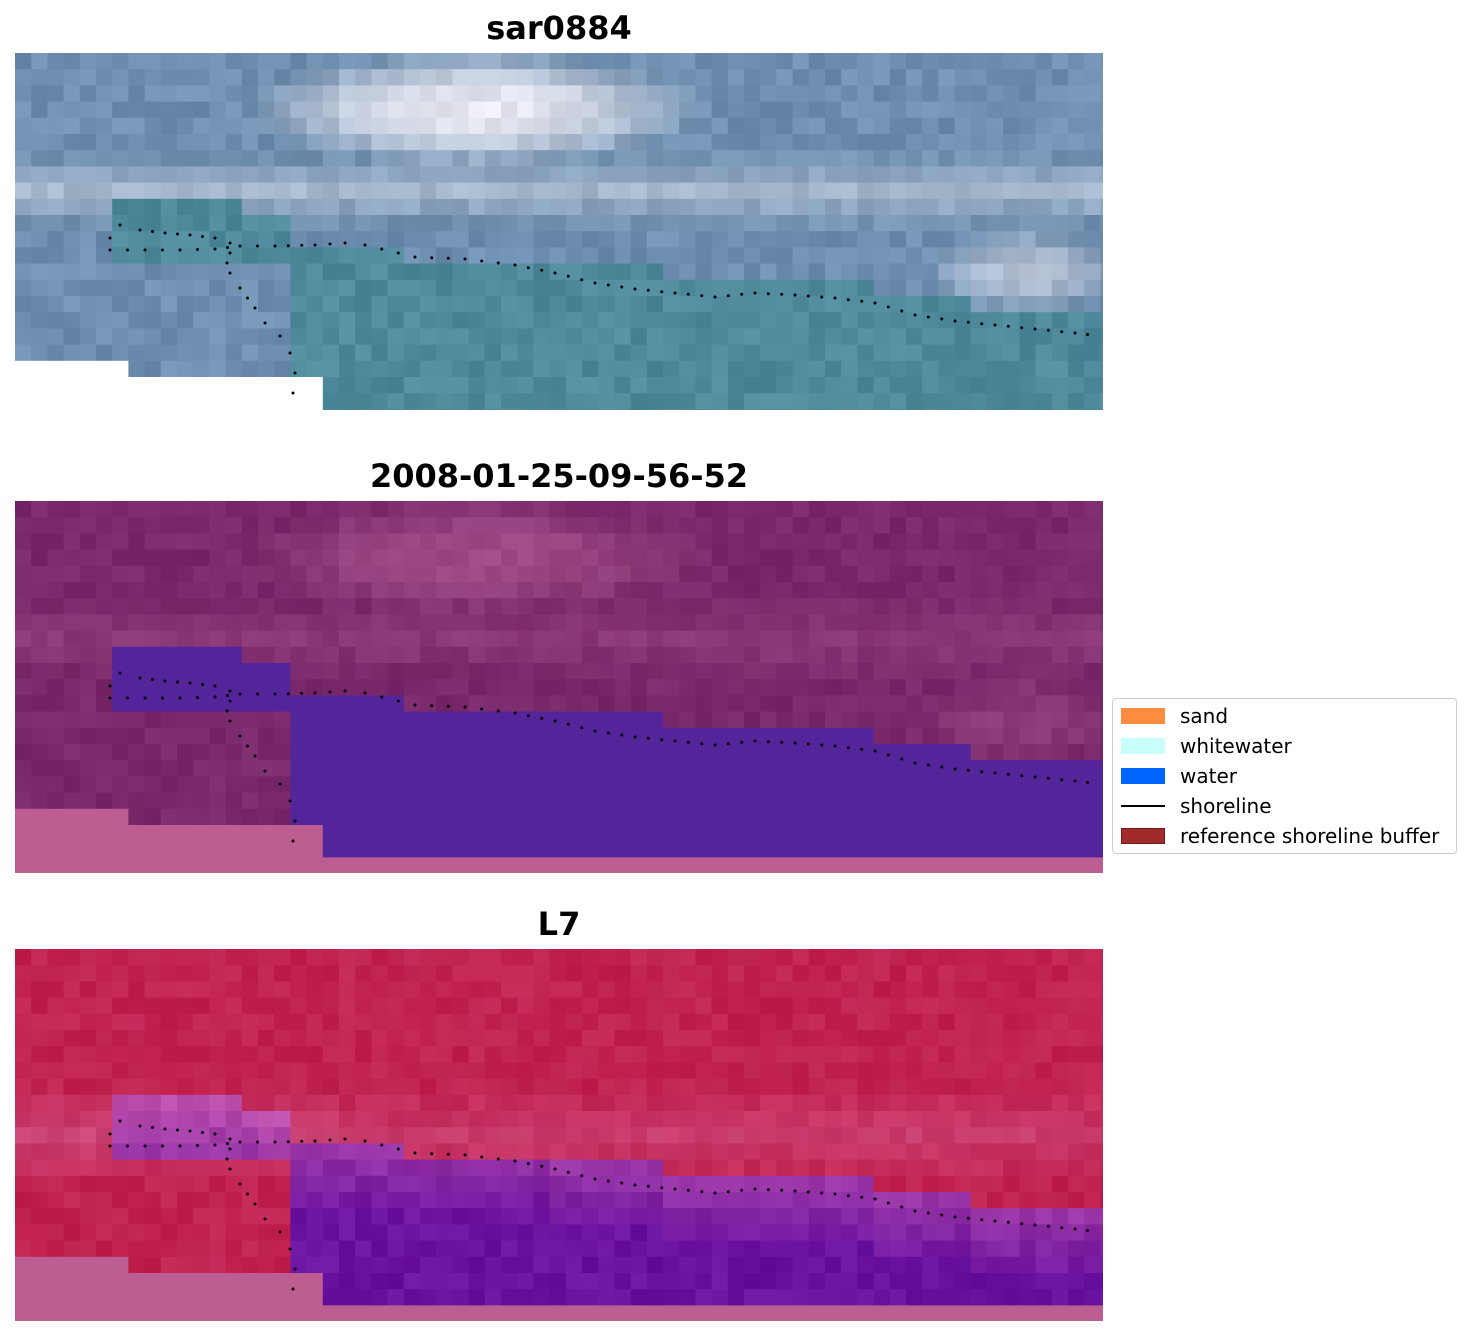 Image resolution: width=1473 pixels, height=1337 pixels. Describe the element at coordinates (559, 476) in the screenshot. I see `panel-title-classified: 2008-01-25-09-56-52` at that location.